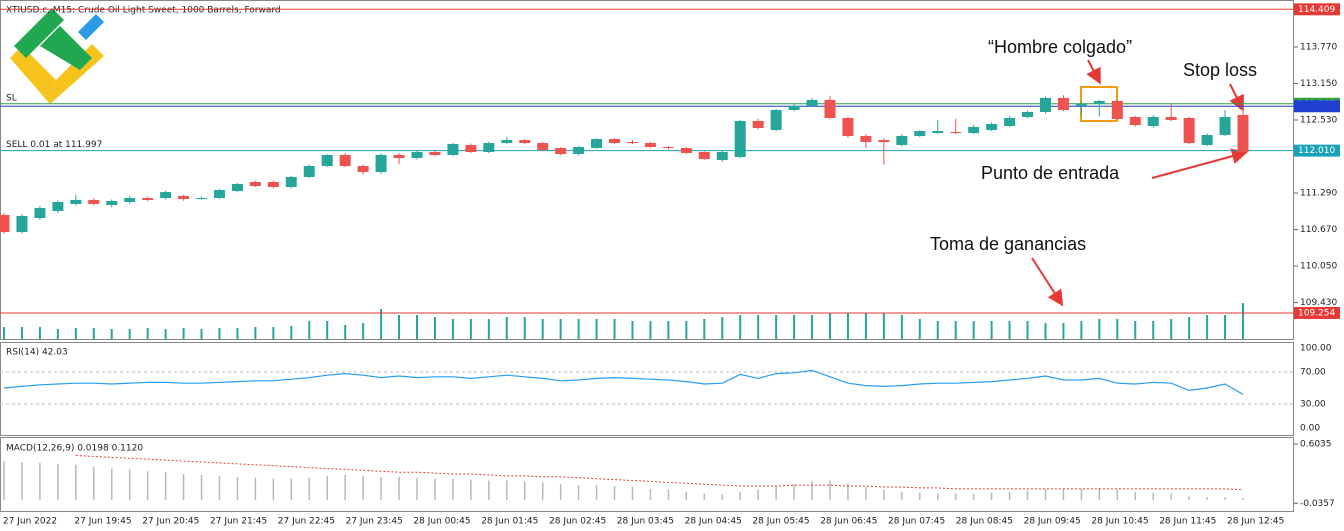  What do you see at coordinates (74, 449) in the screenshot?
I see `macd-title: MACD(12,26,9) 0.0198 0.1120` at bounding box center [74, 449].